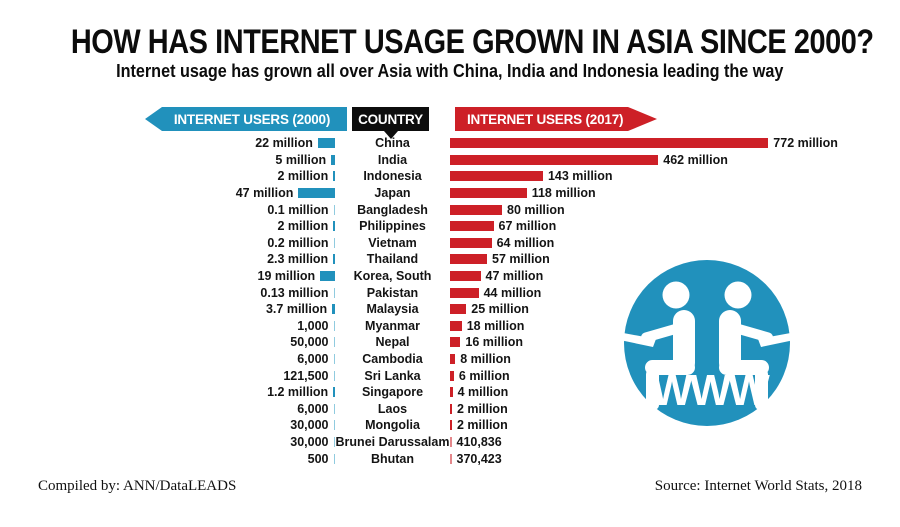 Image resolution: width=900 pixels, height=527 pixels. I want to click on users-2017-value: 4 million, so click(483, 392).